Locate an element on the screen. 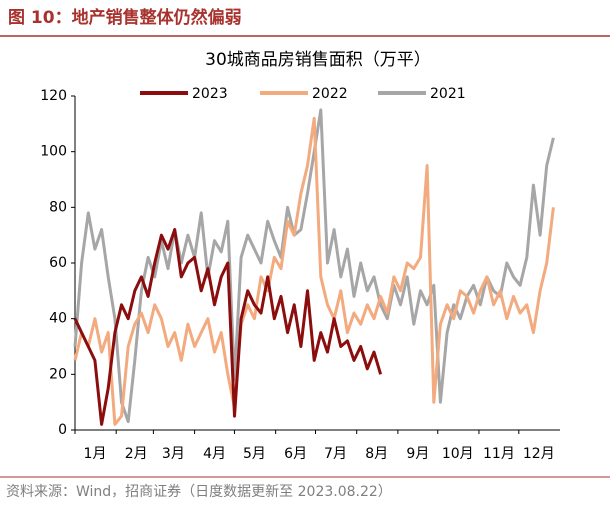 This screenshot has width=610, height=509. legend-label: 2021 is located at coordinates (448, 94).